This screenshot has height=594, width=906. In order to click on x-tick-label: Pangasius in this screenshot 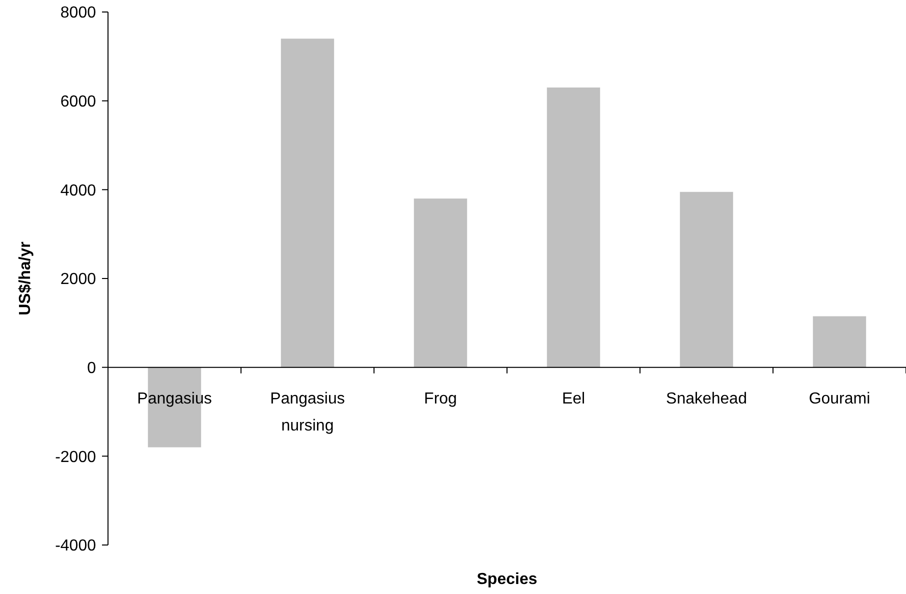, I will do `click(174, 399)`.